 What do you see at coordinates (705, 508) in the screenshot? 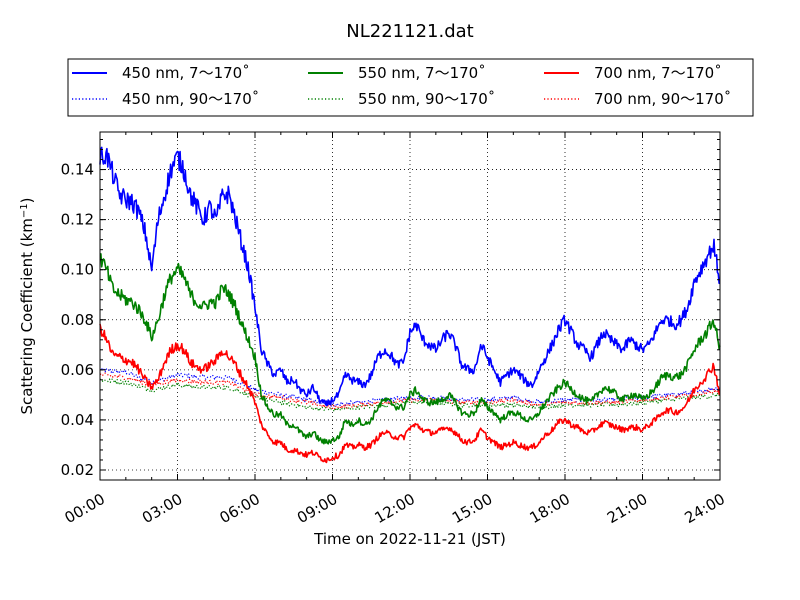
I see `x-tick-label: 24:00` at bounding box center [705, 508].